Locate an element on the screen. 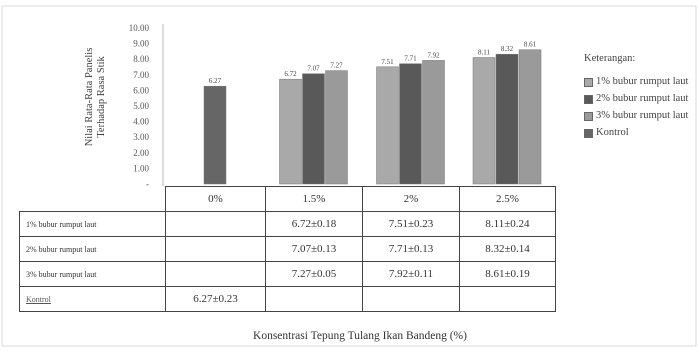 Image resolution: width=699 pixels, height=351 pixels. value-labels: 6.27 6.72 7.07 7.27 7.51 7.71 7.92 8.11 8.32 8.61 is located at coordinates (373, 63).